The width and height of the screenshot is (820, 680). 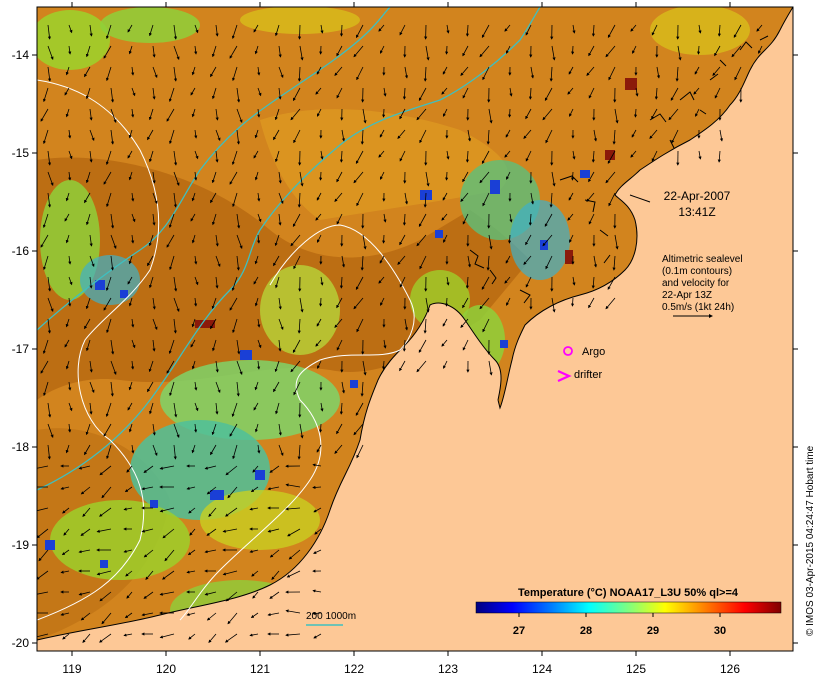 What do you see at coordinates (698, 307) in the screenshot?
I see `altimetry-line-5: 0.5m/s (1kt 24h)` at bounding box center [698, 307].